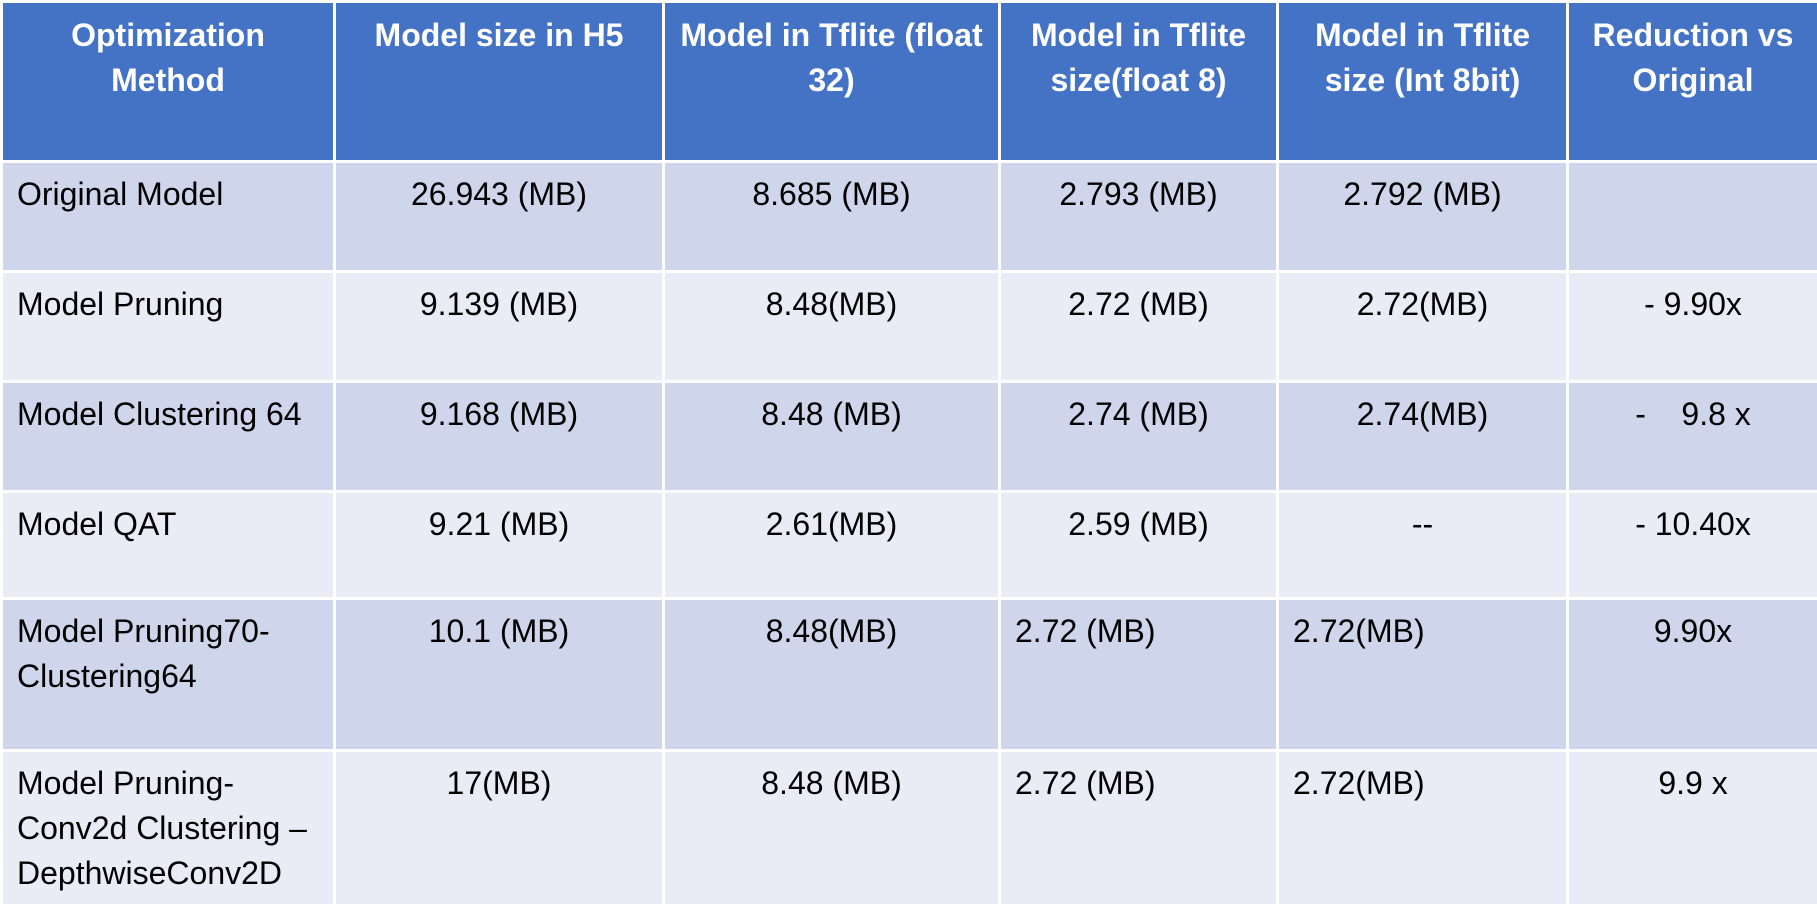  Describe the element at coordinates (1422, 436) in the screenshot. I see `cell-tflite-int8: 2.74(MB)` at that location.